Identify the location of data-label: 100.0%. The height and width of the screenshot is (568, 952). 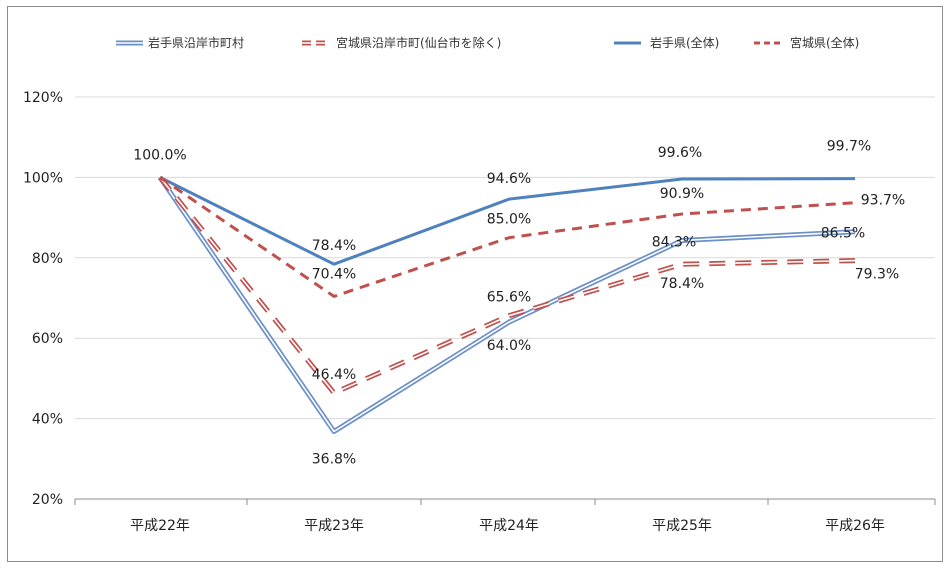
(159, 155).